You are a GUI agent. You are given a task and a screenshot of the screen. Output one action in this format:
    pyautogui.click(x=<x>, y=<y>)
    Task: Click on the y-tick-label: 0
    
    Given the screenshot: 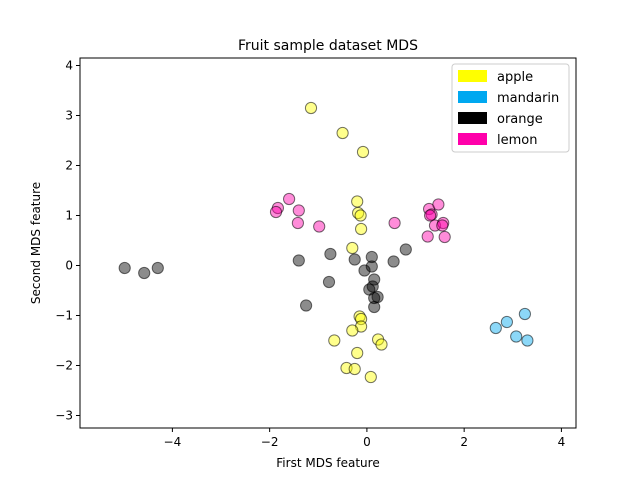 What is the action you would take?
    pyautogui.click(x=69, y=266)
    